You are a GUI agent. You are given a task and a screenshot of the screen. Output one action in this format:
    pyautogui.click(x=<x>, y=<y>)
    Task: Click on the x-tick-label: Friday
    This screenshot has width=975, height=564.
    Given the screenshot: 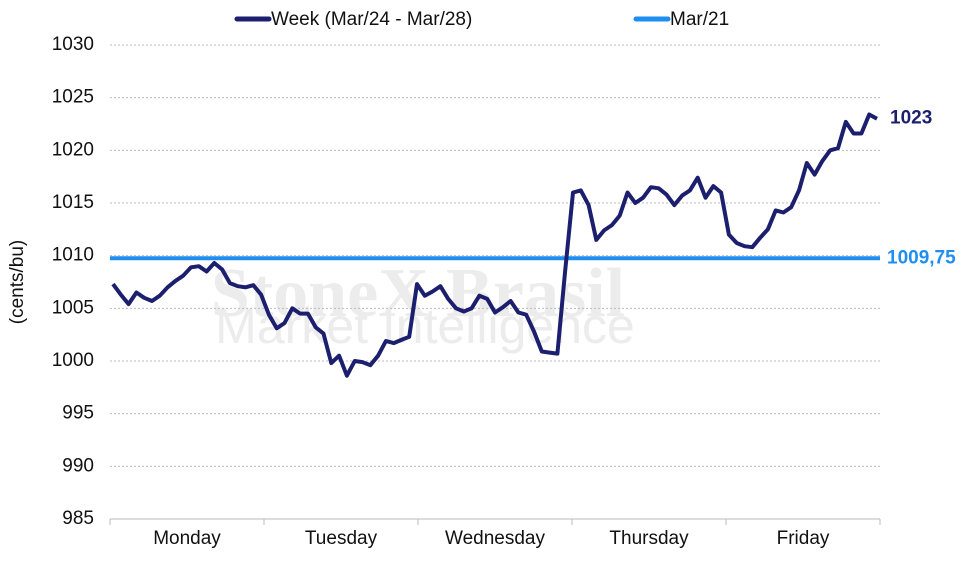 What is the action you would take?
    pyautogui.click(x=803, y=538)
    